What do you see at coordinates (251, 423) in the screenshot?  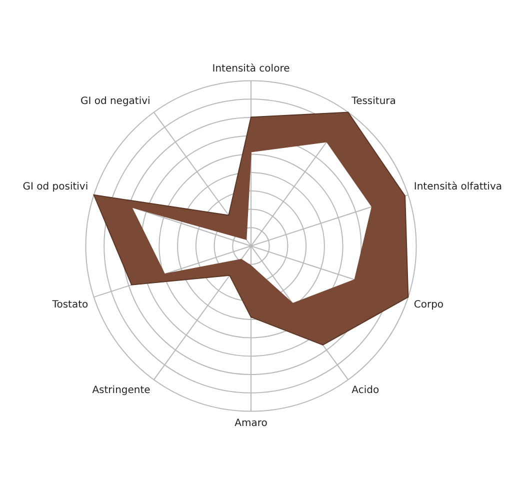 I see `spoke-label: Amaro` at bounding box center [251, 423].